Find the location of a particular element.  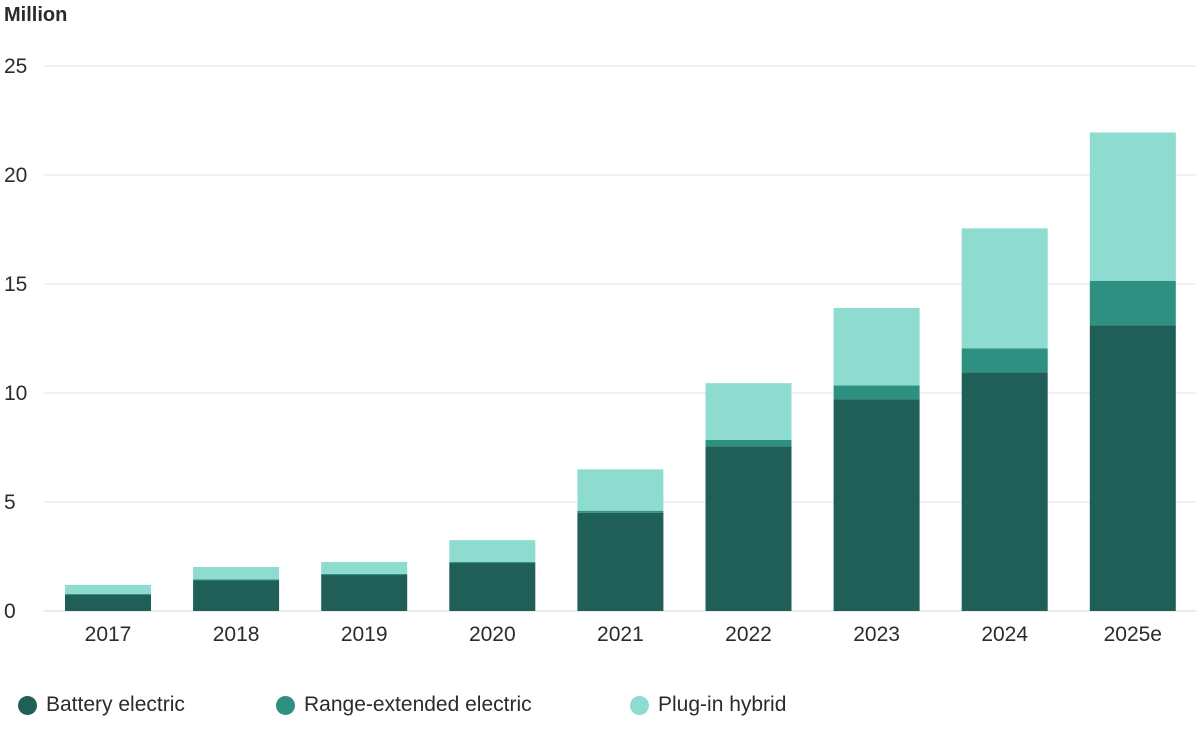

bar-2019-battery-electric is located at coordinates (364, 593).